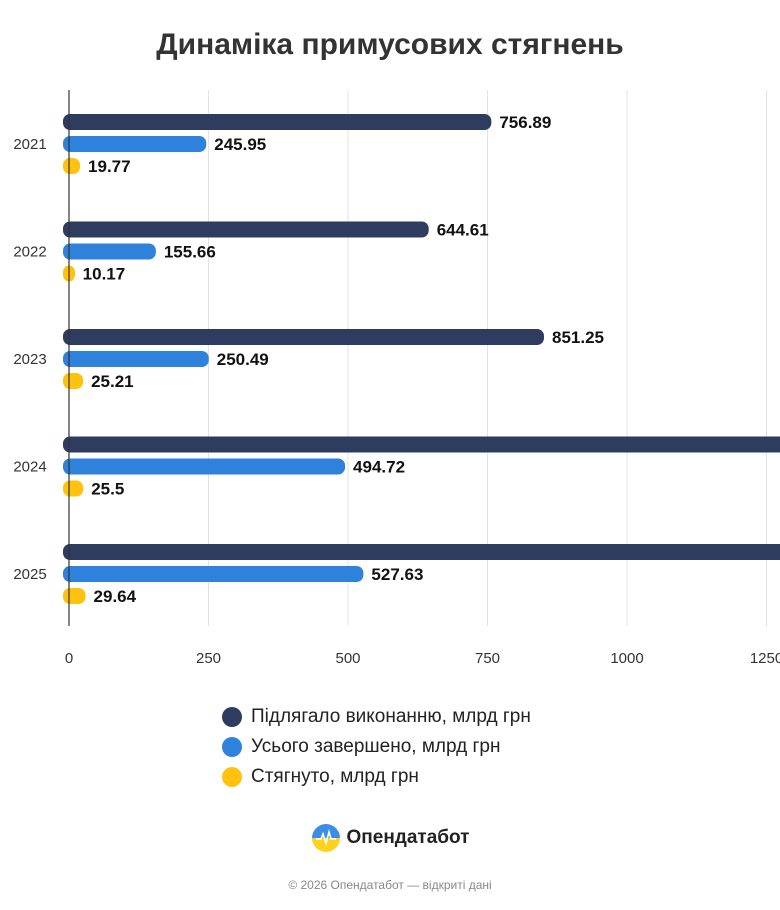  What do you see at coordinates (390, 885) in the screenshot?
I see `footer-copyright: © 2026 Опендатабот — відкриті дані` at bounding box center [390, 885].